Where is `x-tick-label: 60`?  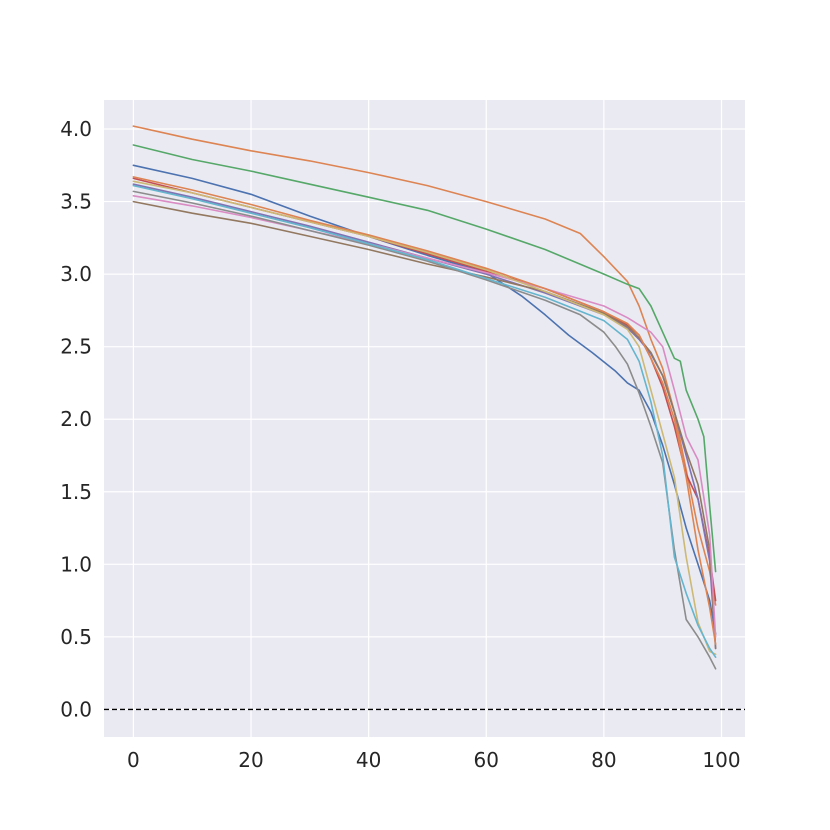
x-tick-label: 60 is located at coordinates (486, 760).